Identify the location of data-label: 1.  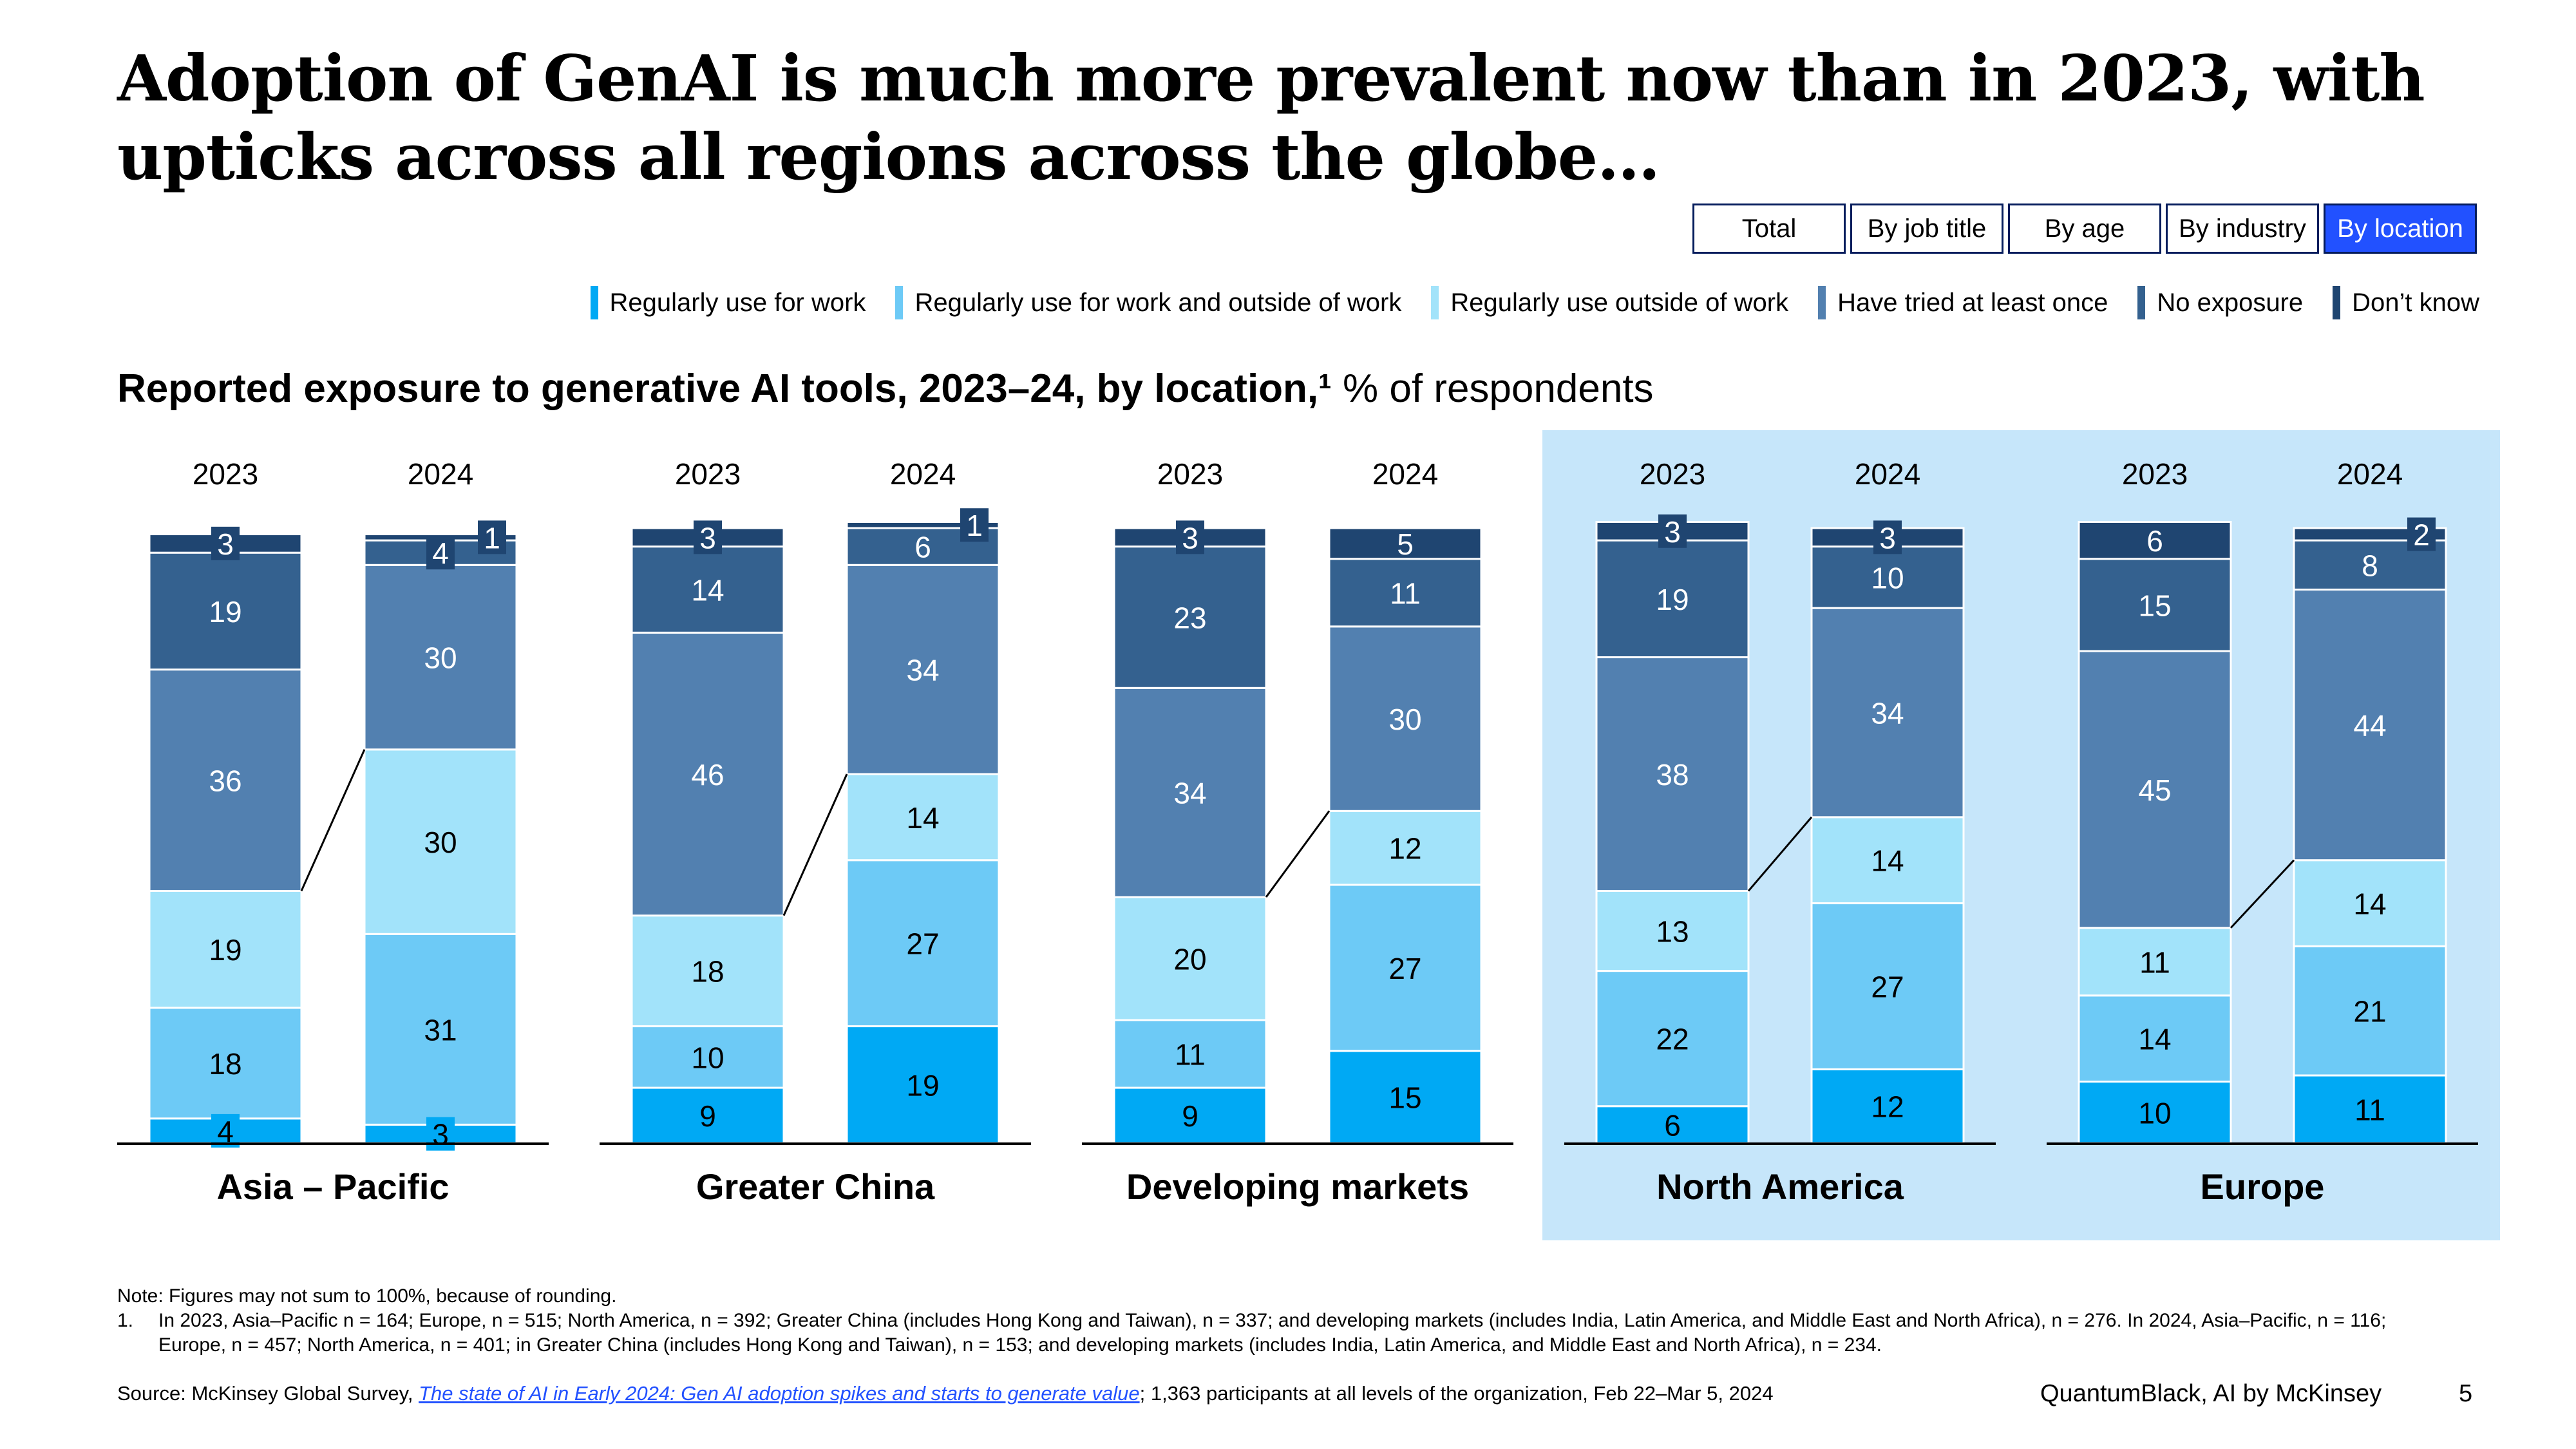
(975, 525).